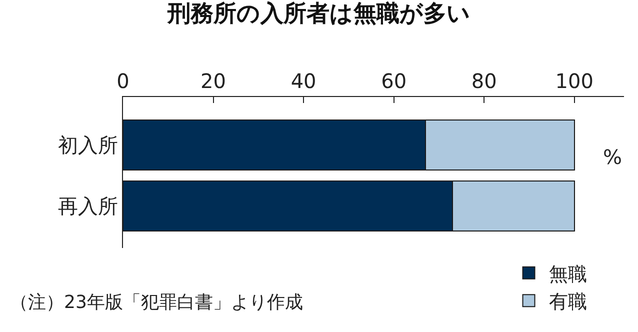  Describe the element at coordinates (213, 81) in the screenshot. I see `x-tick-label: 20` at that location.